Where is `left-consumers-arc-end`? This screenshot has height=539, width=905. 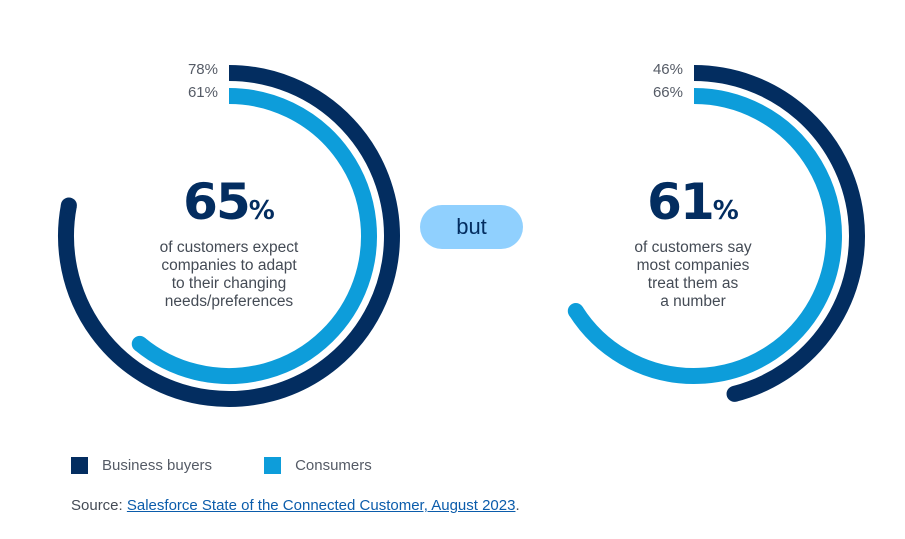 left-consumers-arc-end is located at coordinates (139, 343).